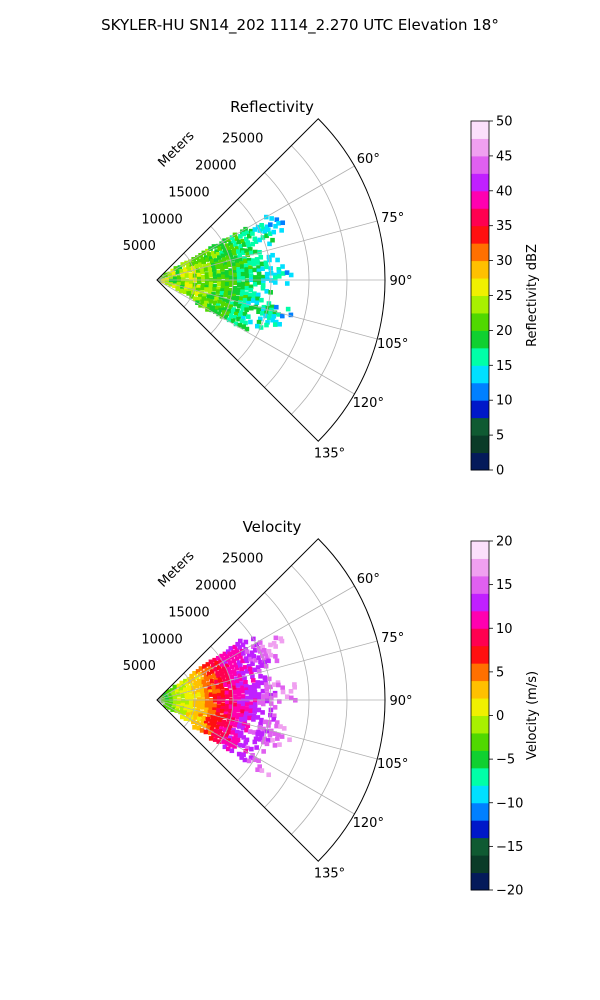  What do you see at coordinates (329, 874) in the screenshot?
I see `azimuth-tick-label: 135°` at bounding box center [329, 874].